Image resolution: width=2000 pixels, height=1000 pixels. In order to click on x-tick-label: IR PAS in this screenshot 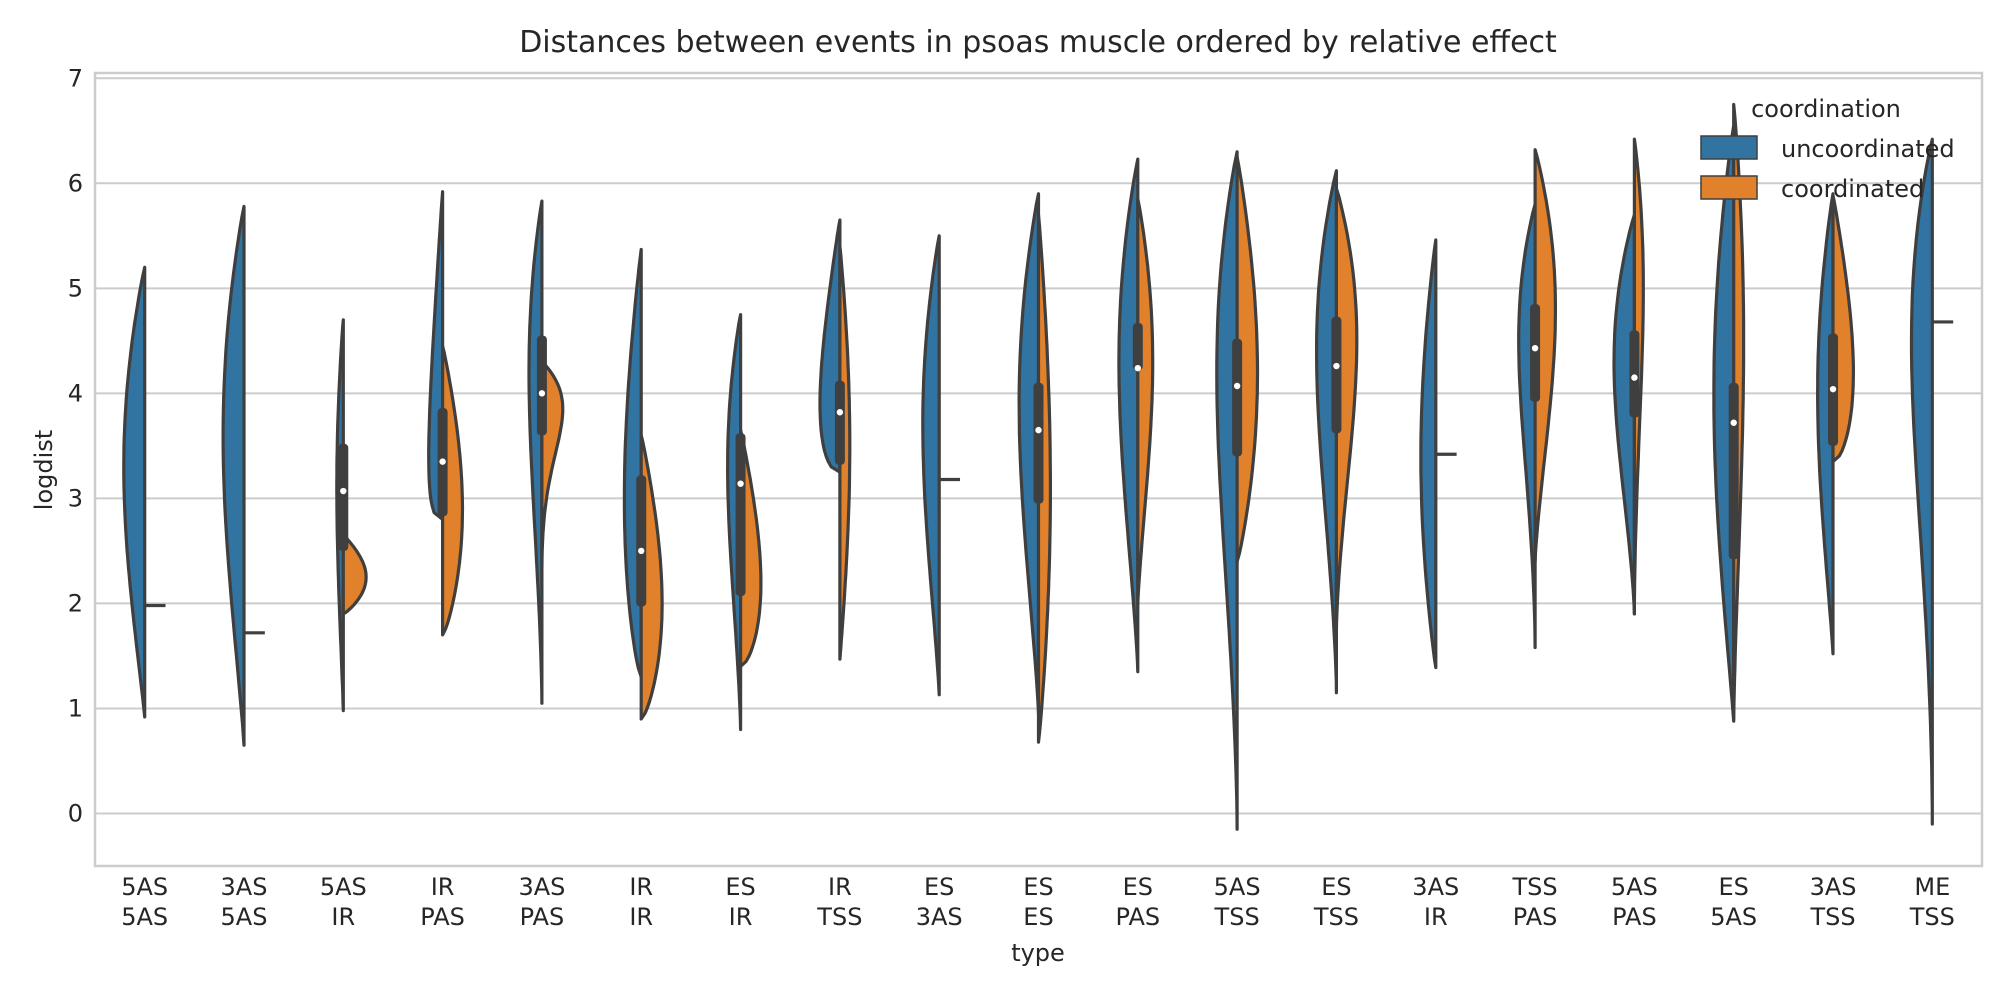, I will do `click(442, 902)`.